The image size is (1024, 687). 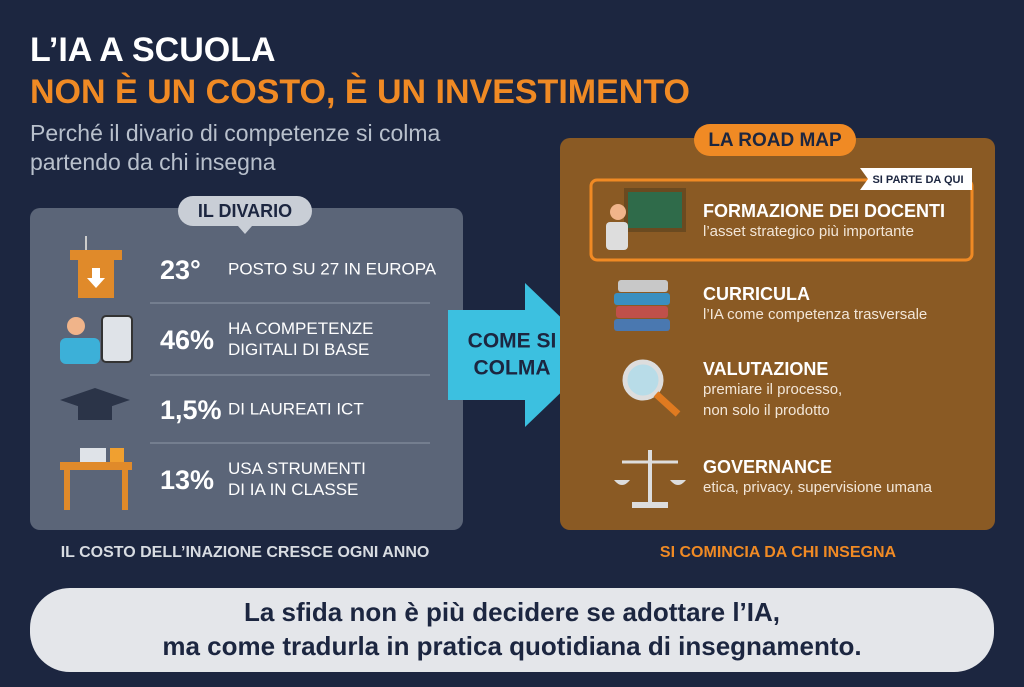 I want to click on divario-label: IL DIVARIO, so click(x=245, y=211).